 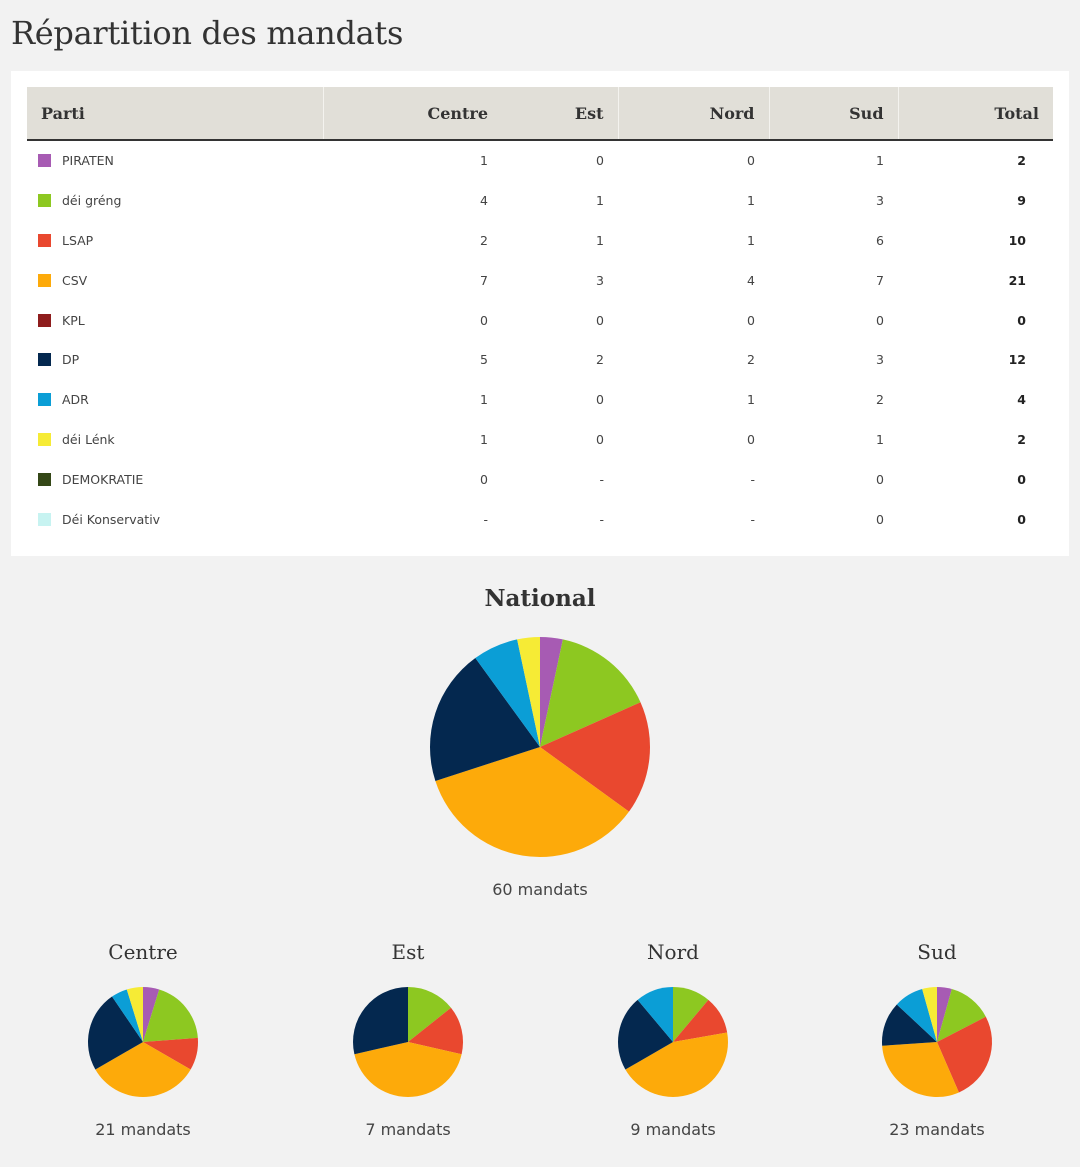 What do you see at coordinates (408, 1129) in the screenshot?
I see `chart-subtitle-est: 7 mandats` at bounding box center [408, 1129].